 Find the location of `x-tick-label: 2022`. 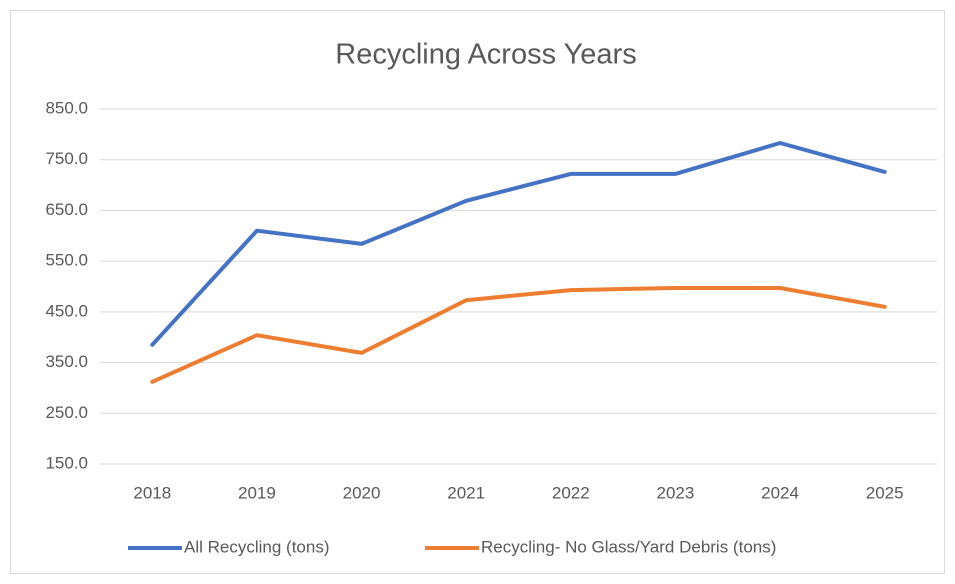

x-tick-label: 2022 is located at coordinates (571, 492).